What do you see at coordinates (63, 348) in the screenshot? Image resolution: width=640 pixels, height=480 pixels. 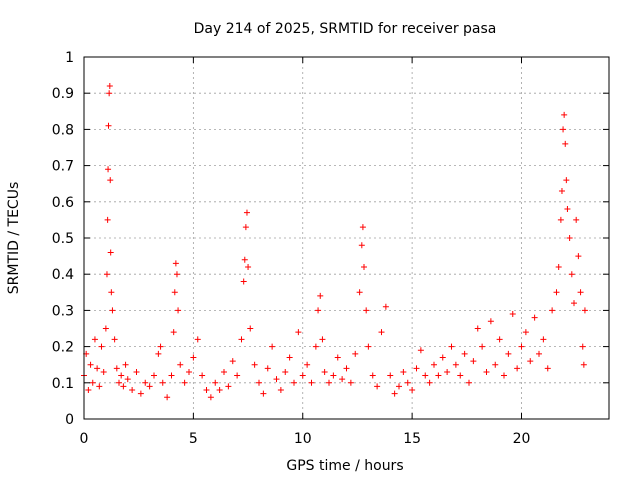 I see `y-tick-label: 0.2` at bounding box center [63, 348].